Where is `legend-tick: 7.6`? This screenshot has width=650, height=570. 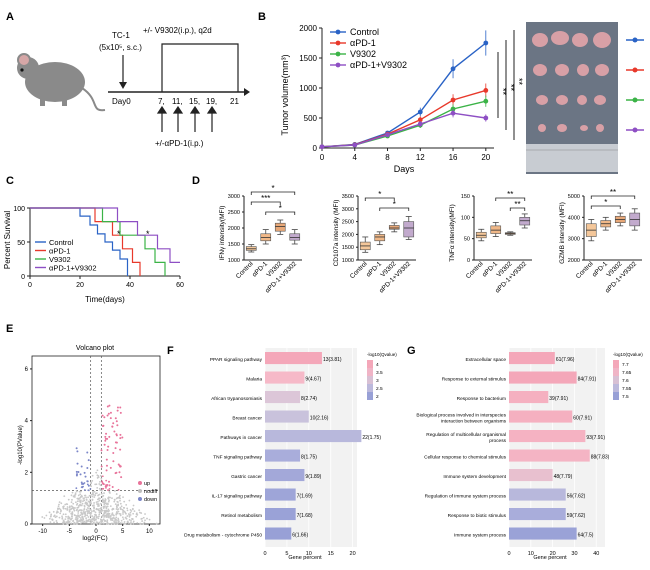 legend-tick: 7.6 is located at coordinates (625, 381).